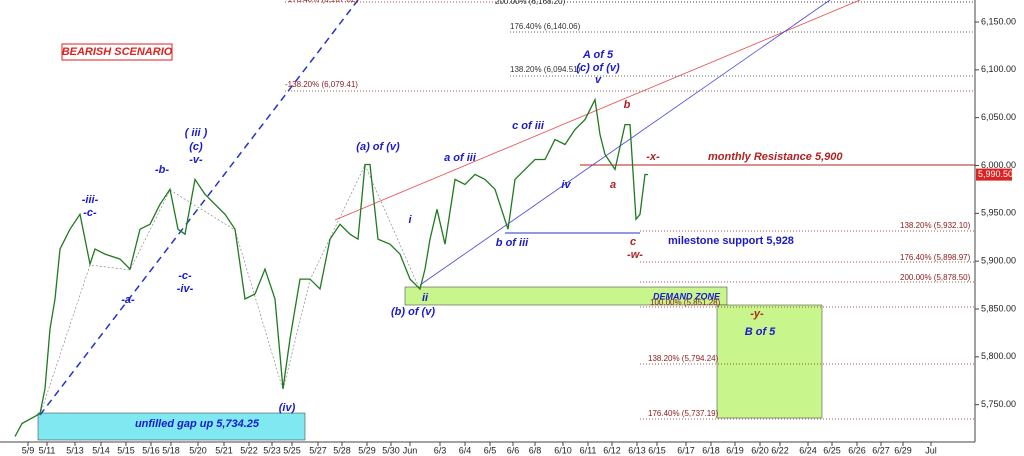  I want to click on wave-label: (b) of (v), so click(413, 312).